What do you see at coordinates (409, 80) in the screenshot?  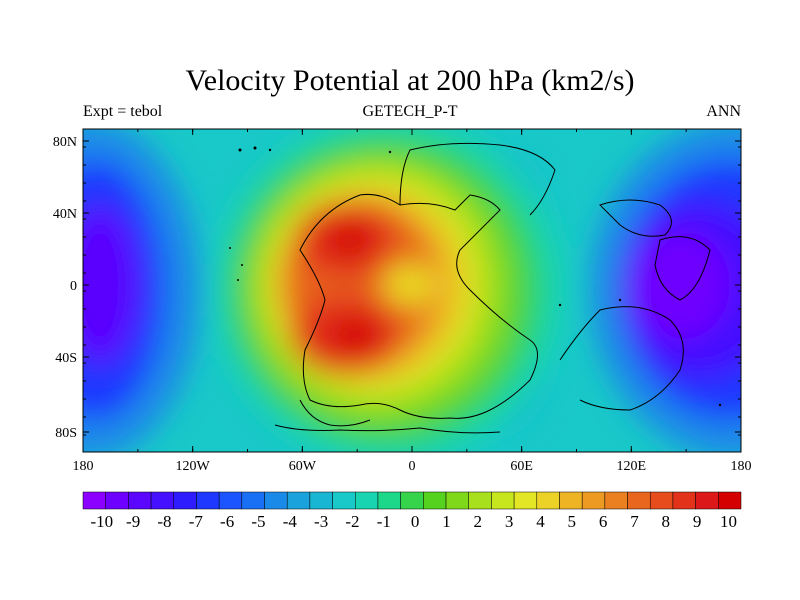 I see `map-title: Velocity Potential at 200 hPa (km2/s)` at bounding box center [409, 80].